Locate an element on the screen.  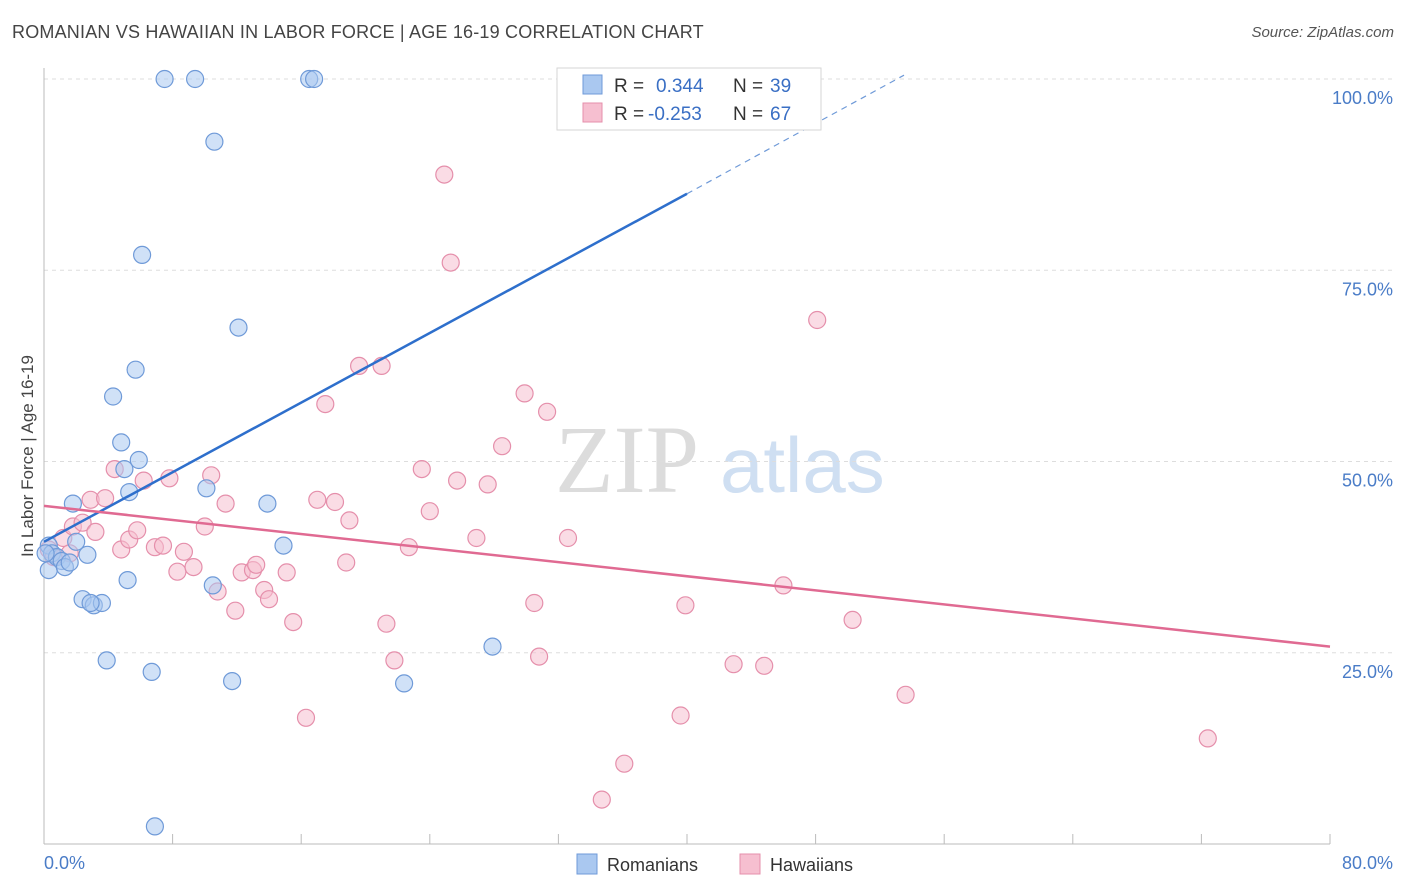
y-tick-label-100: 100.0% is located at coordinates (1362, 98).